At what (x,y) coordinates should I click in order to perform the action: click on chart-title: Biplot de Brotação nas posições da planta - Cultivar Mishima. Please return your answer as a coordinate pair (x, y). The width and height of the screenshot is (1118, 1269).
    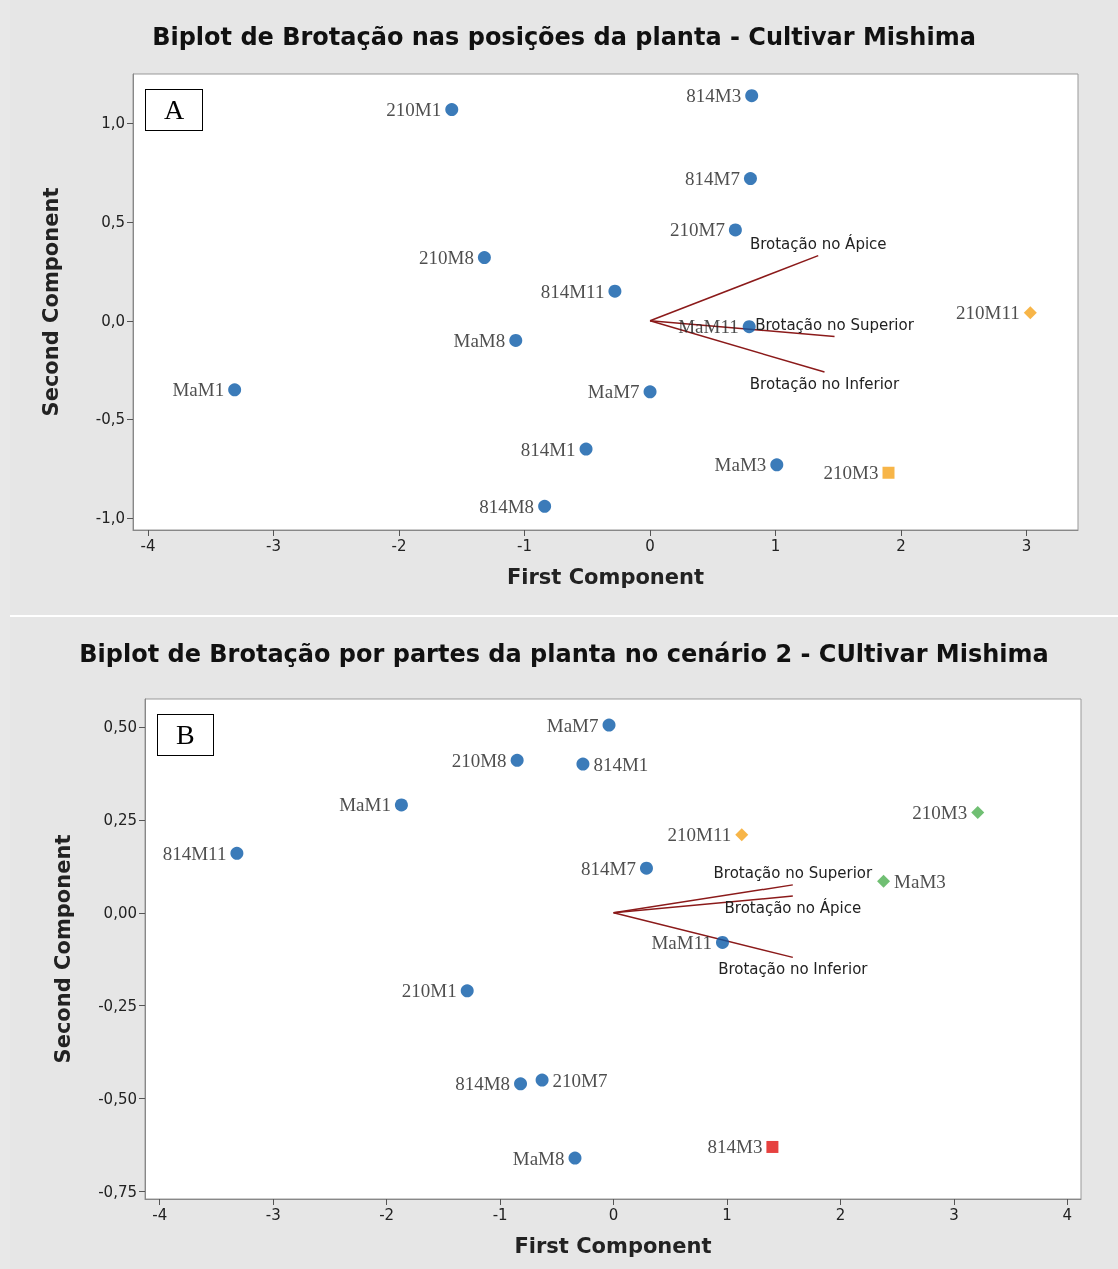
    Looking at the image, I should click on (564, 37).